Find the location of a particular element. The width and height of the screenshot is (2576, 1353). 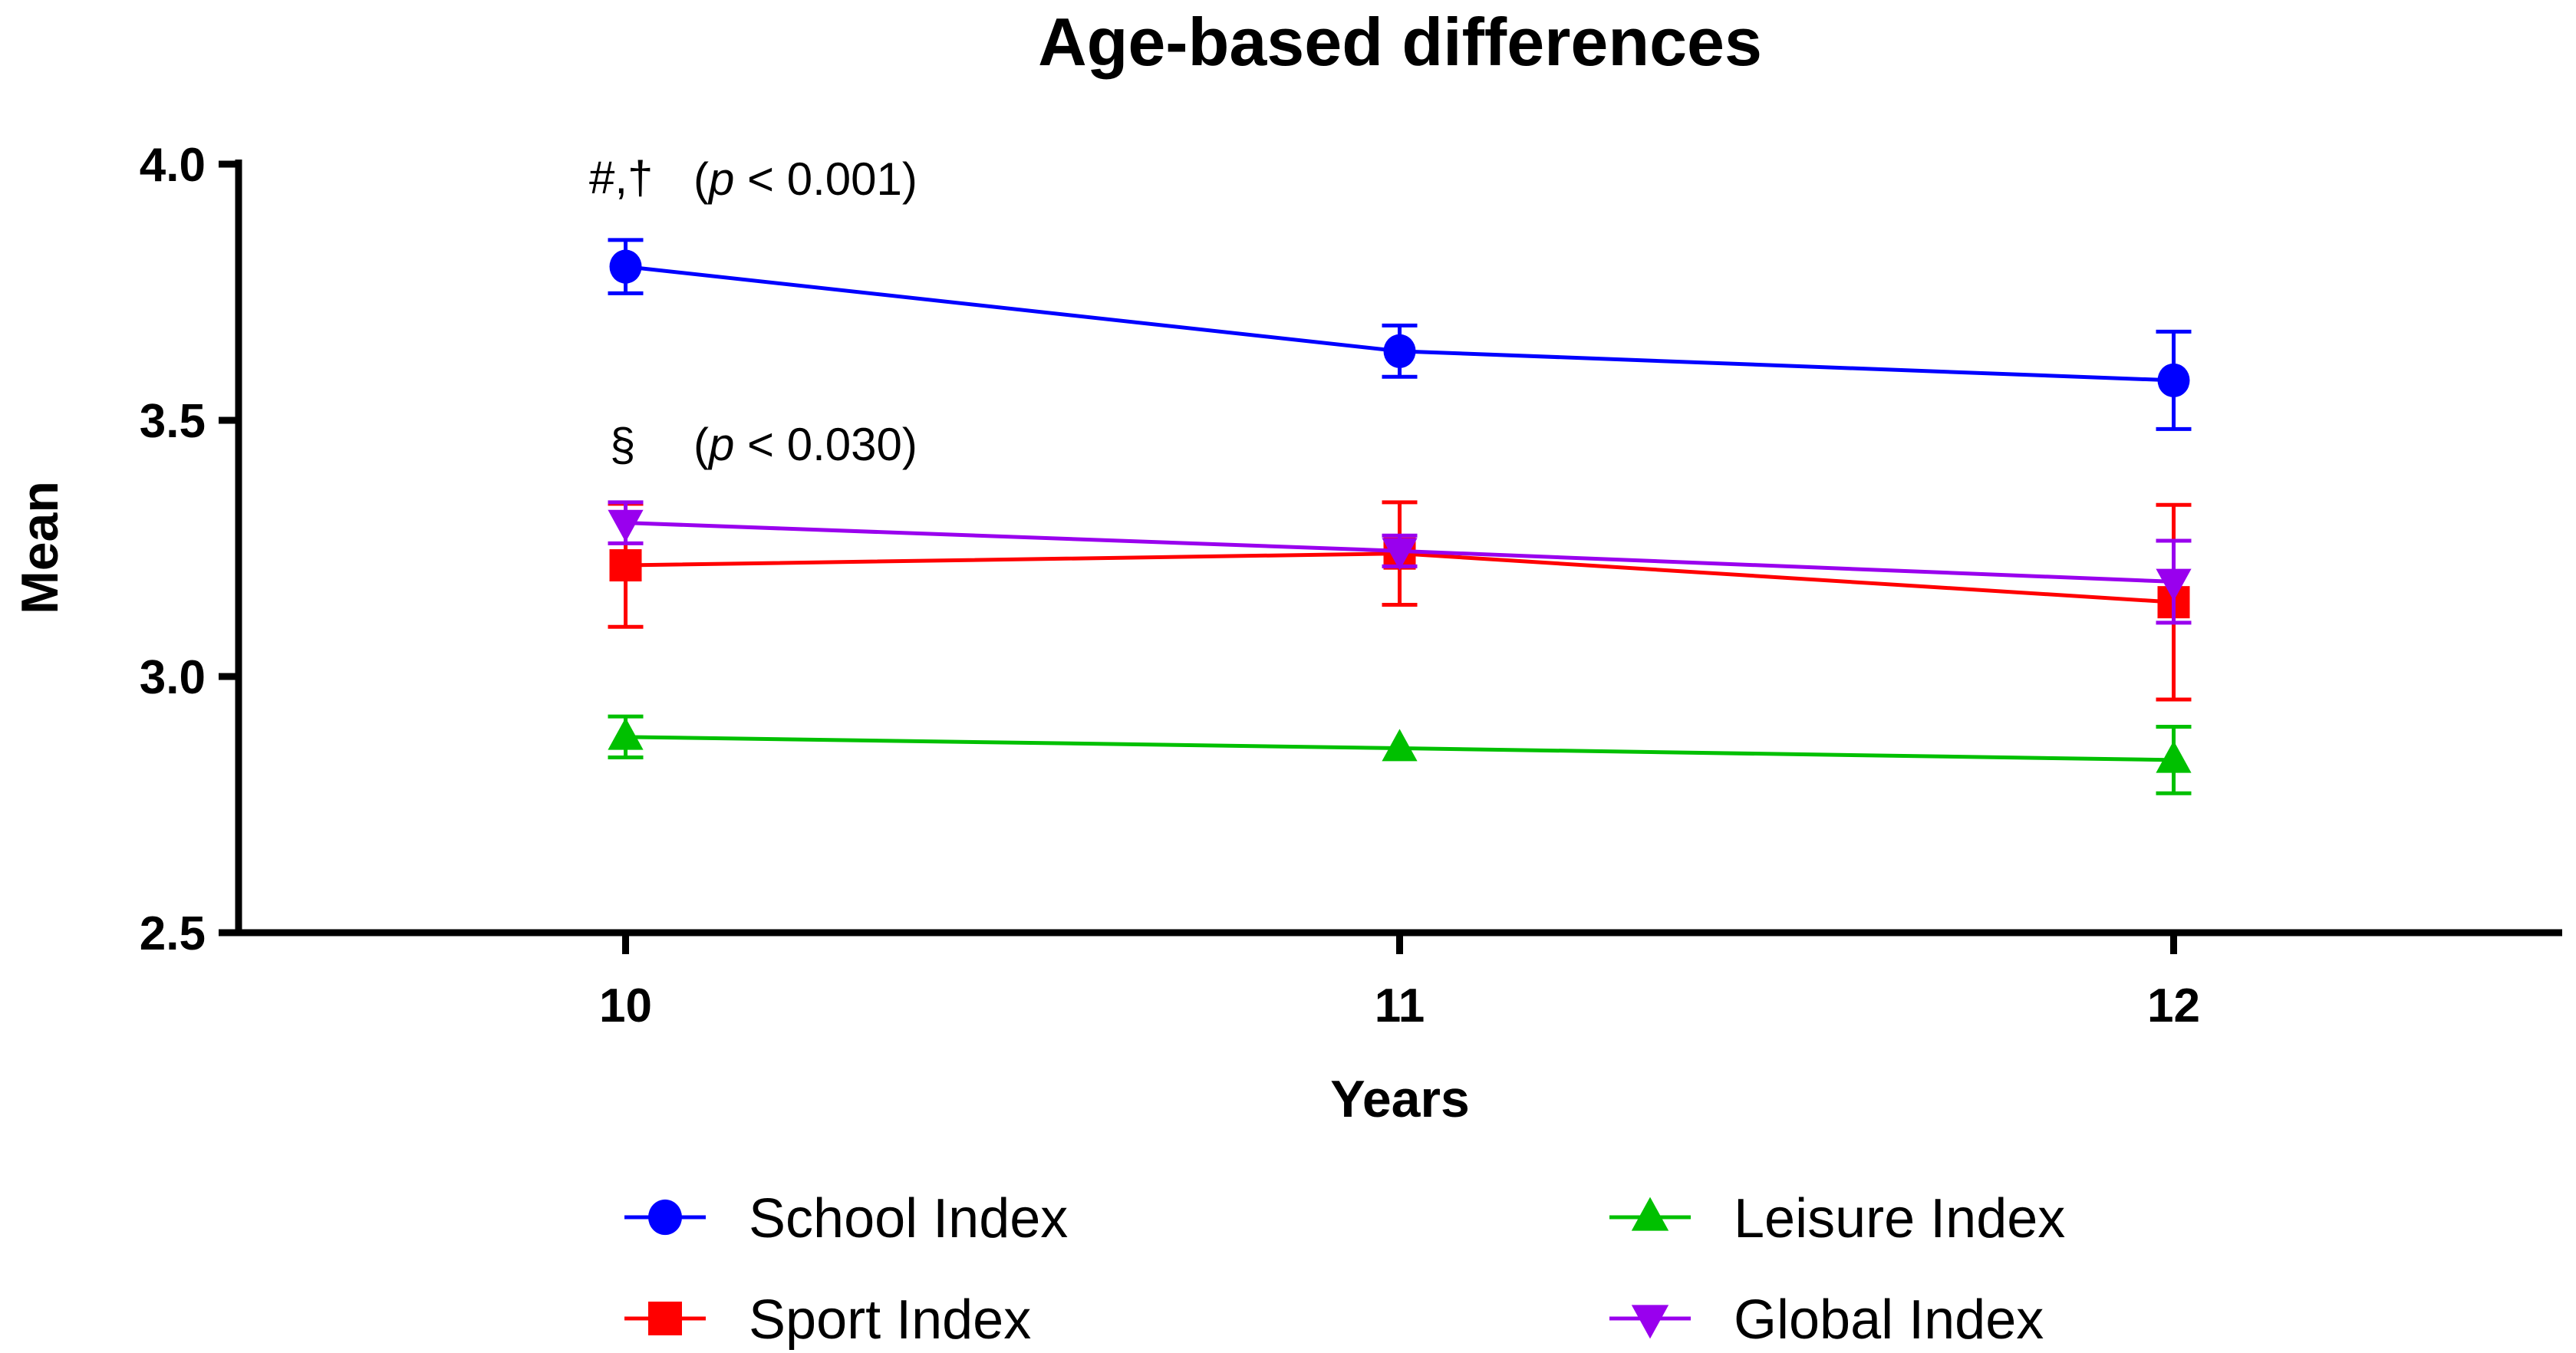

x-tick-label: 10 is located at coordinates (625, 1006).